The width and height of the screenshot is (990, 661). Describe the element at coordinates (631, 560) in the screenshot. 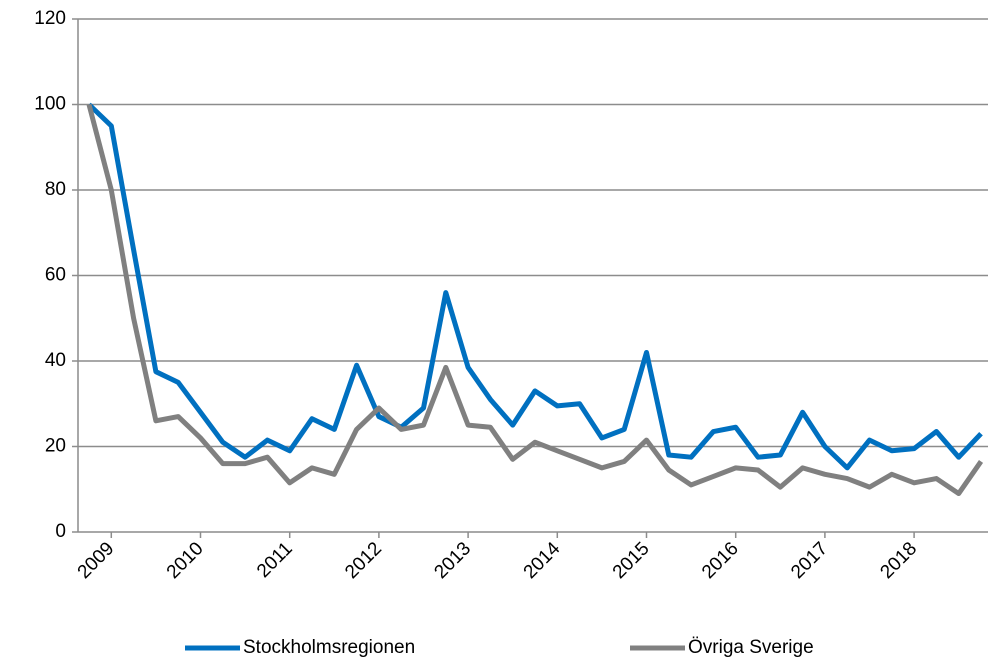

I see `x-tick-label: 2015` at that location.